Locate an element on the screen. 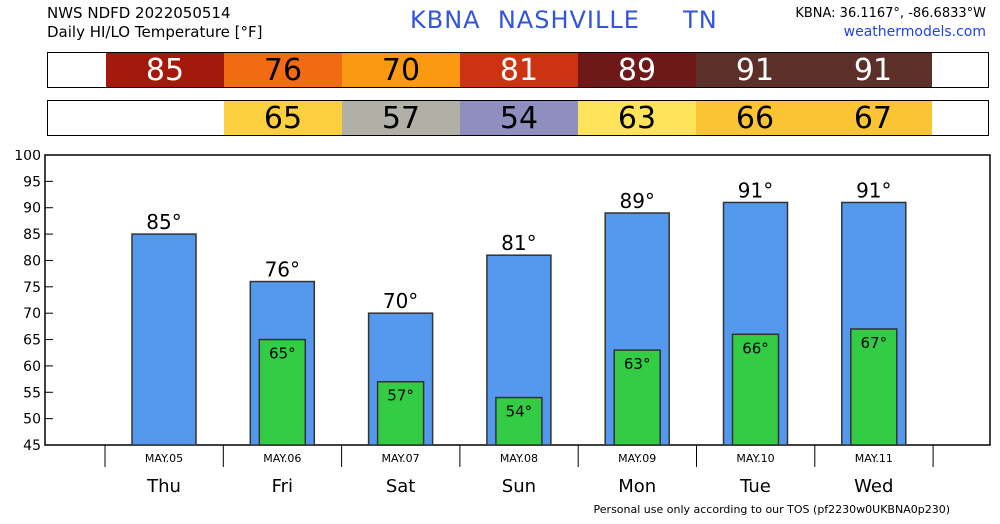 The width and height of the screenshot is (1000, 524). y-tick-label: 70 is located at coordinates (32, 314).